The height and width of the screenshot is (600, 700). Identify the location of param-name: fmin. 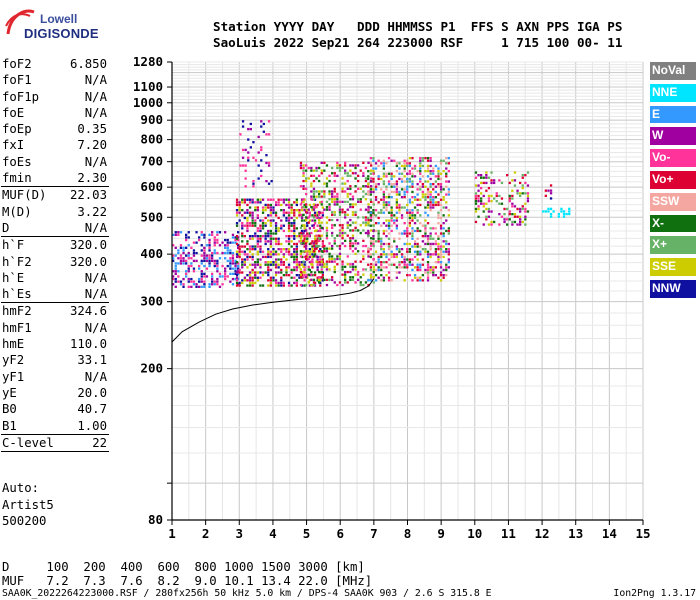
(17, 178).